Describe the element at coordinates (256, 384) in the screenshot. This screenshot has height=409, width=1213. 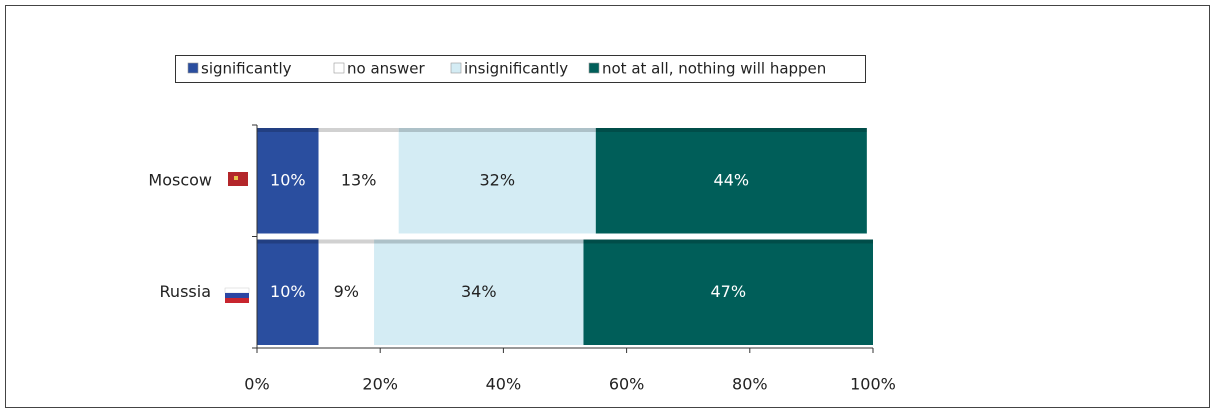
I see `x-tick-label: 0%` at that location.